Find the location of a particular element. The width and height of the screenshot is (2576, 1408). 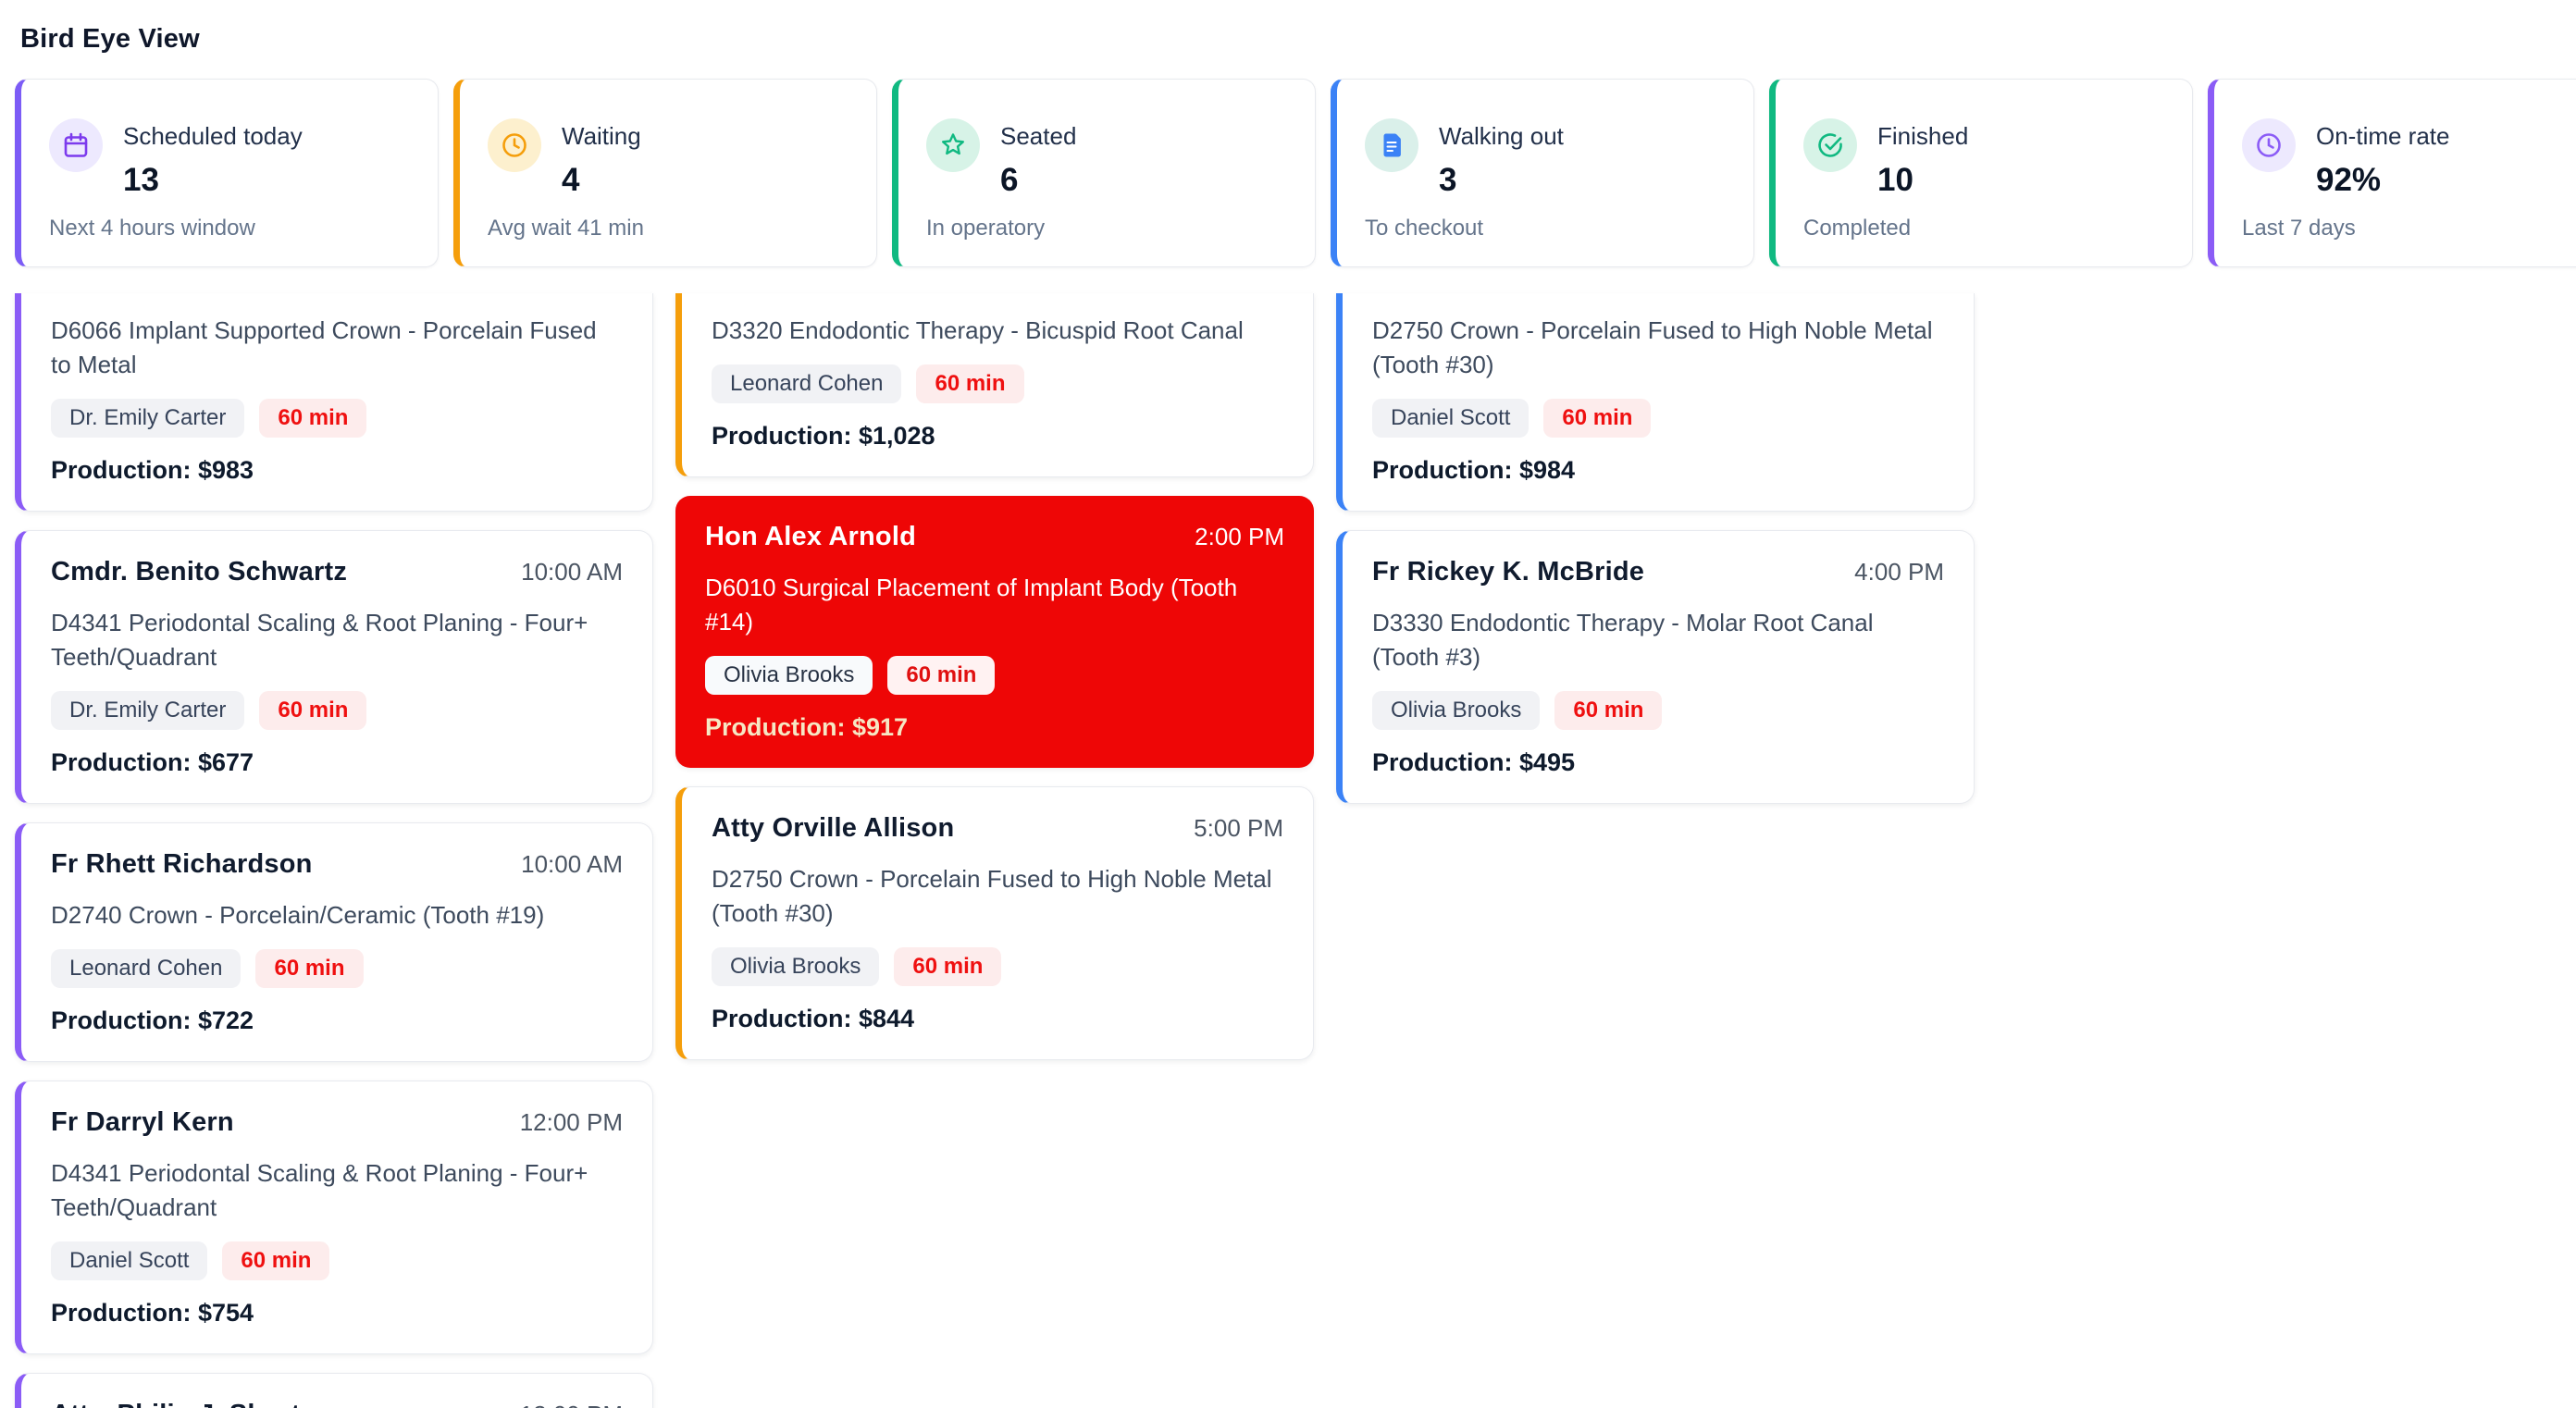

stat-label: Finished is located at coordinates (1923, 136).